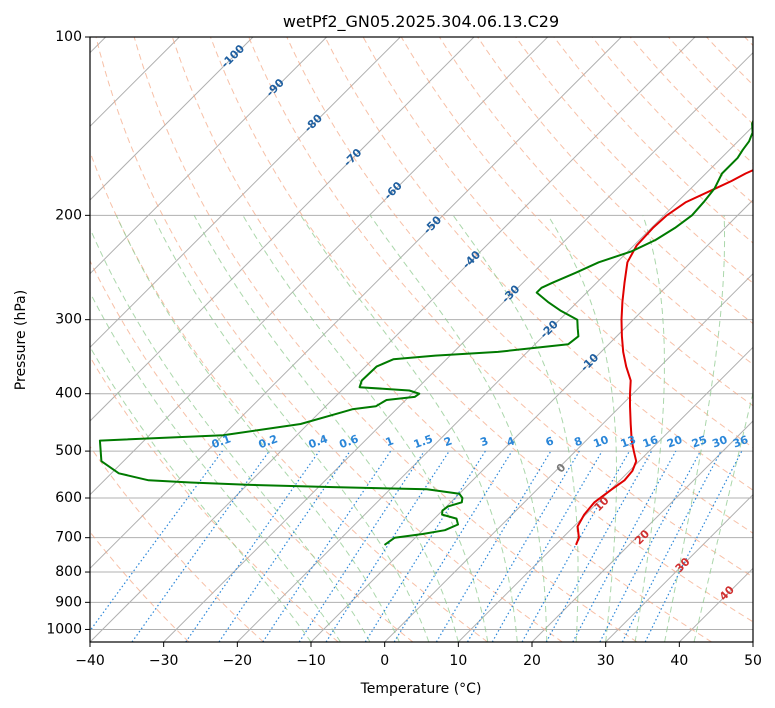 The height and width of the screenshot is (708, 775). What do you see at coordinates (21, 340) in the screenshot?
I see `y-axis-label: Pressure (hPa)` at bounding box center [21, 340].